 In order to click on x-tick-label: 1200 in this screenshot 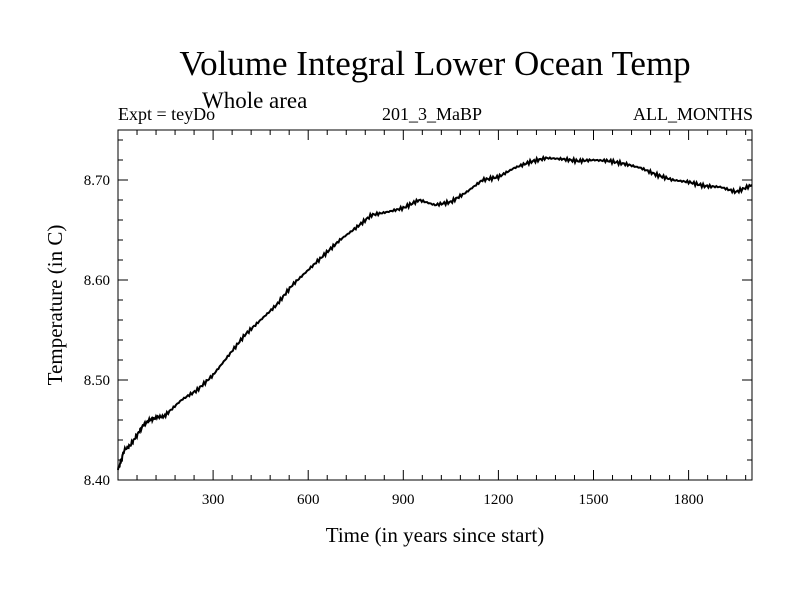, I will do `click(498, 500)`.